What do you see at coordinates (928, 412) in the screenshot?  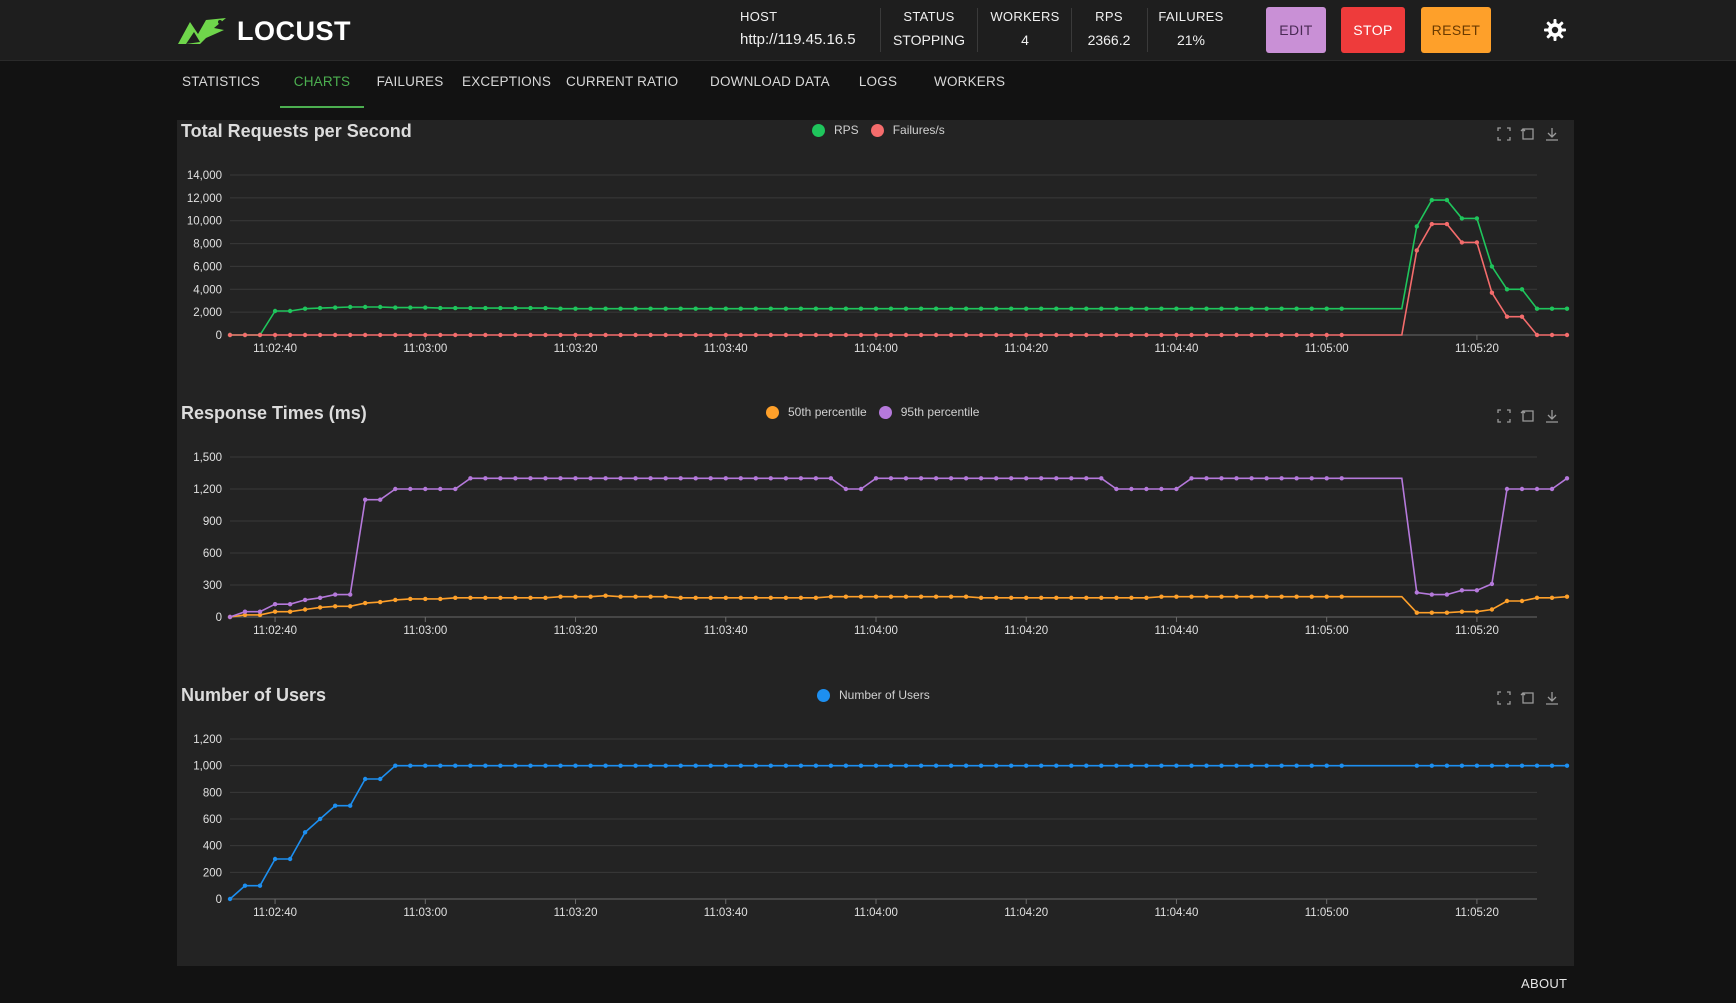 I see `legend-item: 95th percentile` at bounding box center [928, 412].